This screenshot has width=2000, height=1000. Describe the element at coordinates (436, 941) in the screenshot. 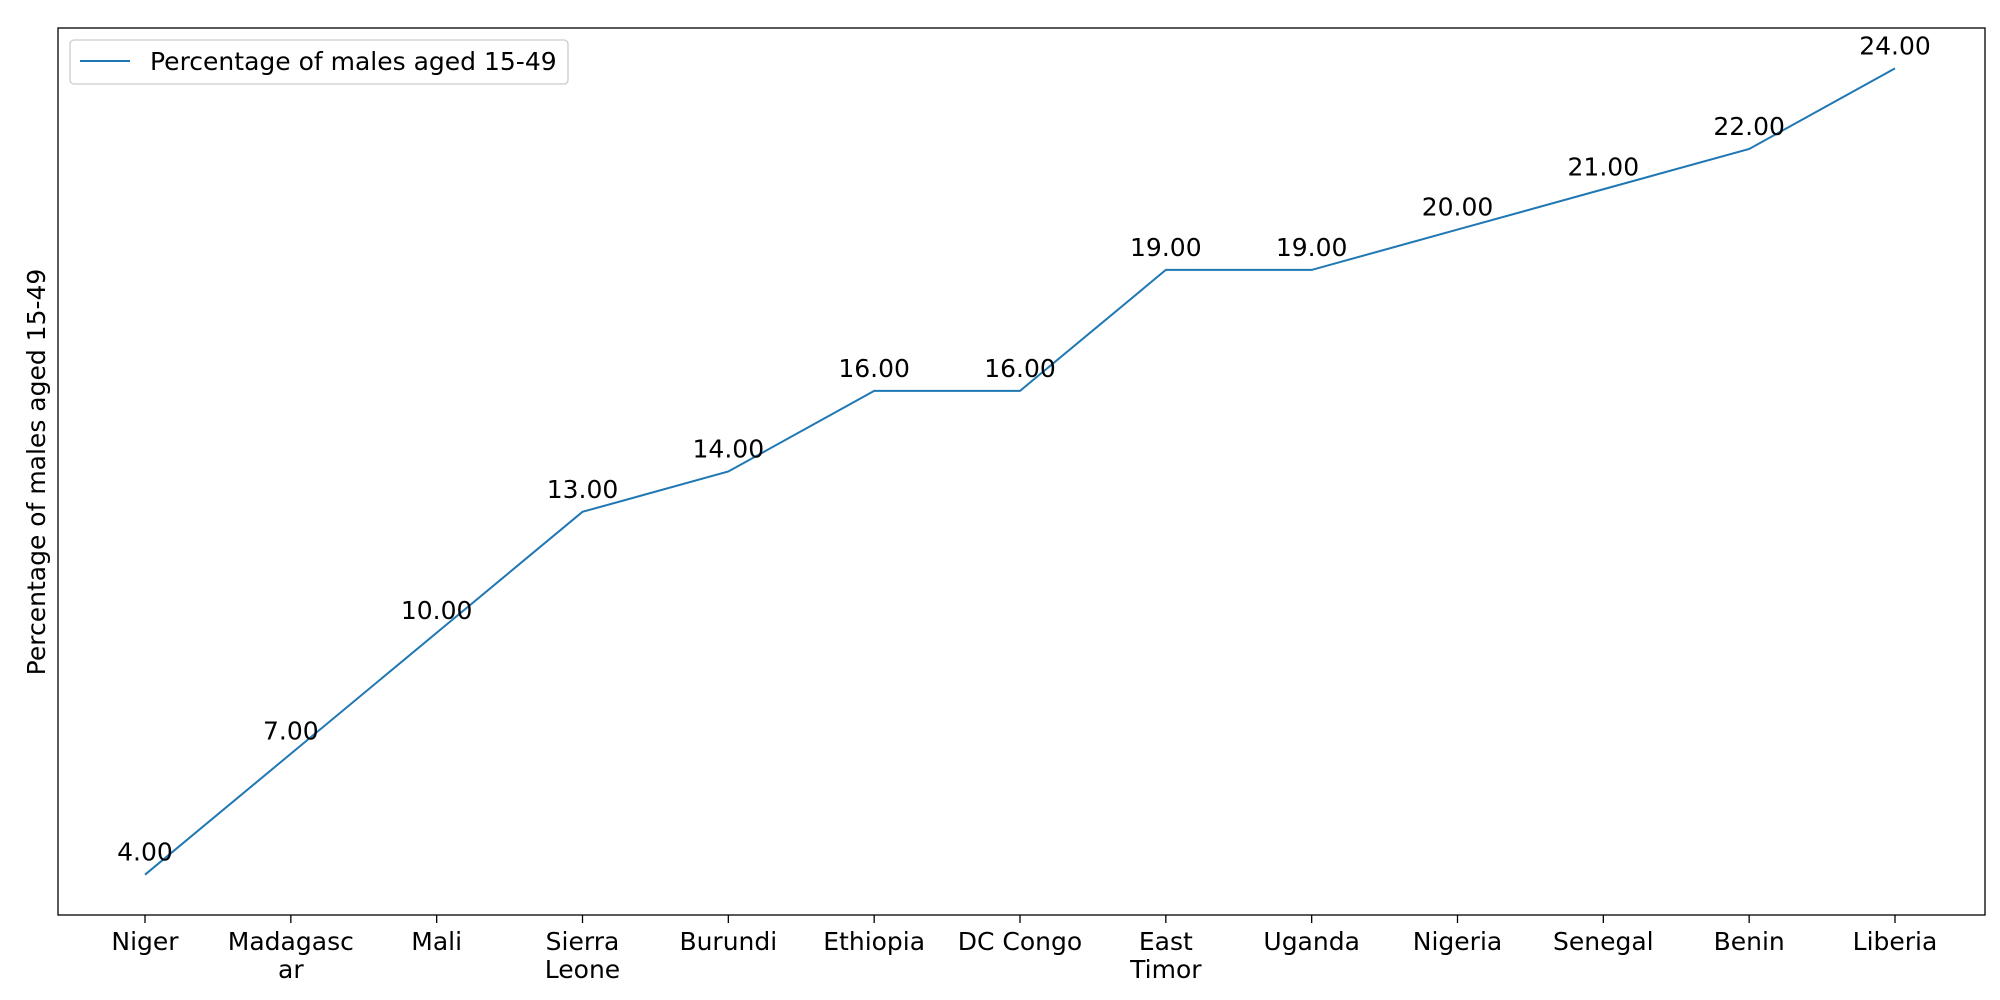

I see `x-tick-label: Mali` at that location.